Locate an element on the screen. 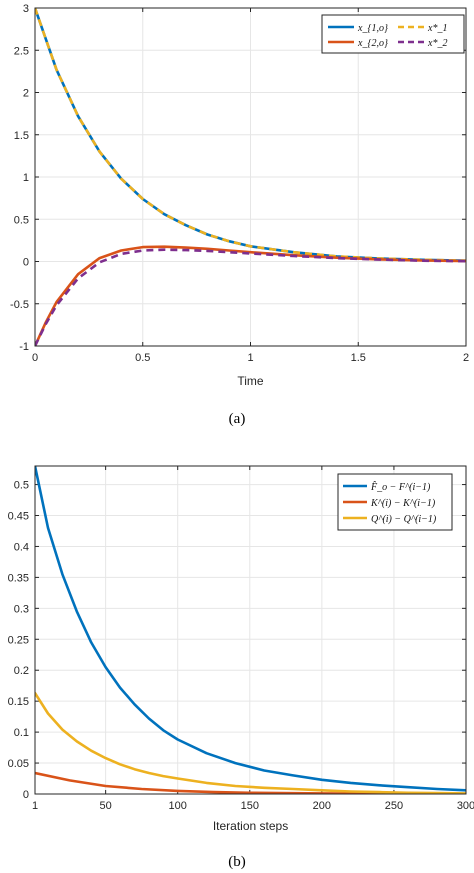 The width and height of the screenshot is (474, 873). x-tick-label: 150 is located at coordinates (250, 806).